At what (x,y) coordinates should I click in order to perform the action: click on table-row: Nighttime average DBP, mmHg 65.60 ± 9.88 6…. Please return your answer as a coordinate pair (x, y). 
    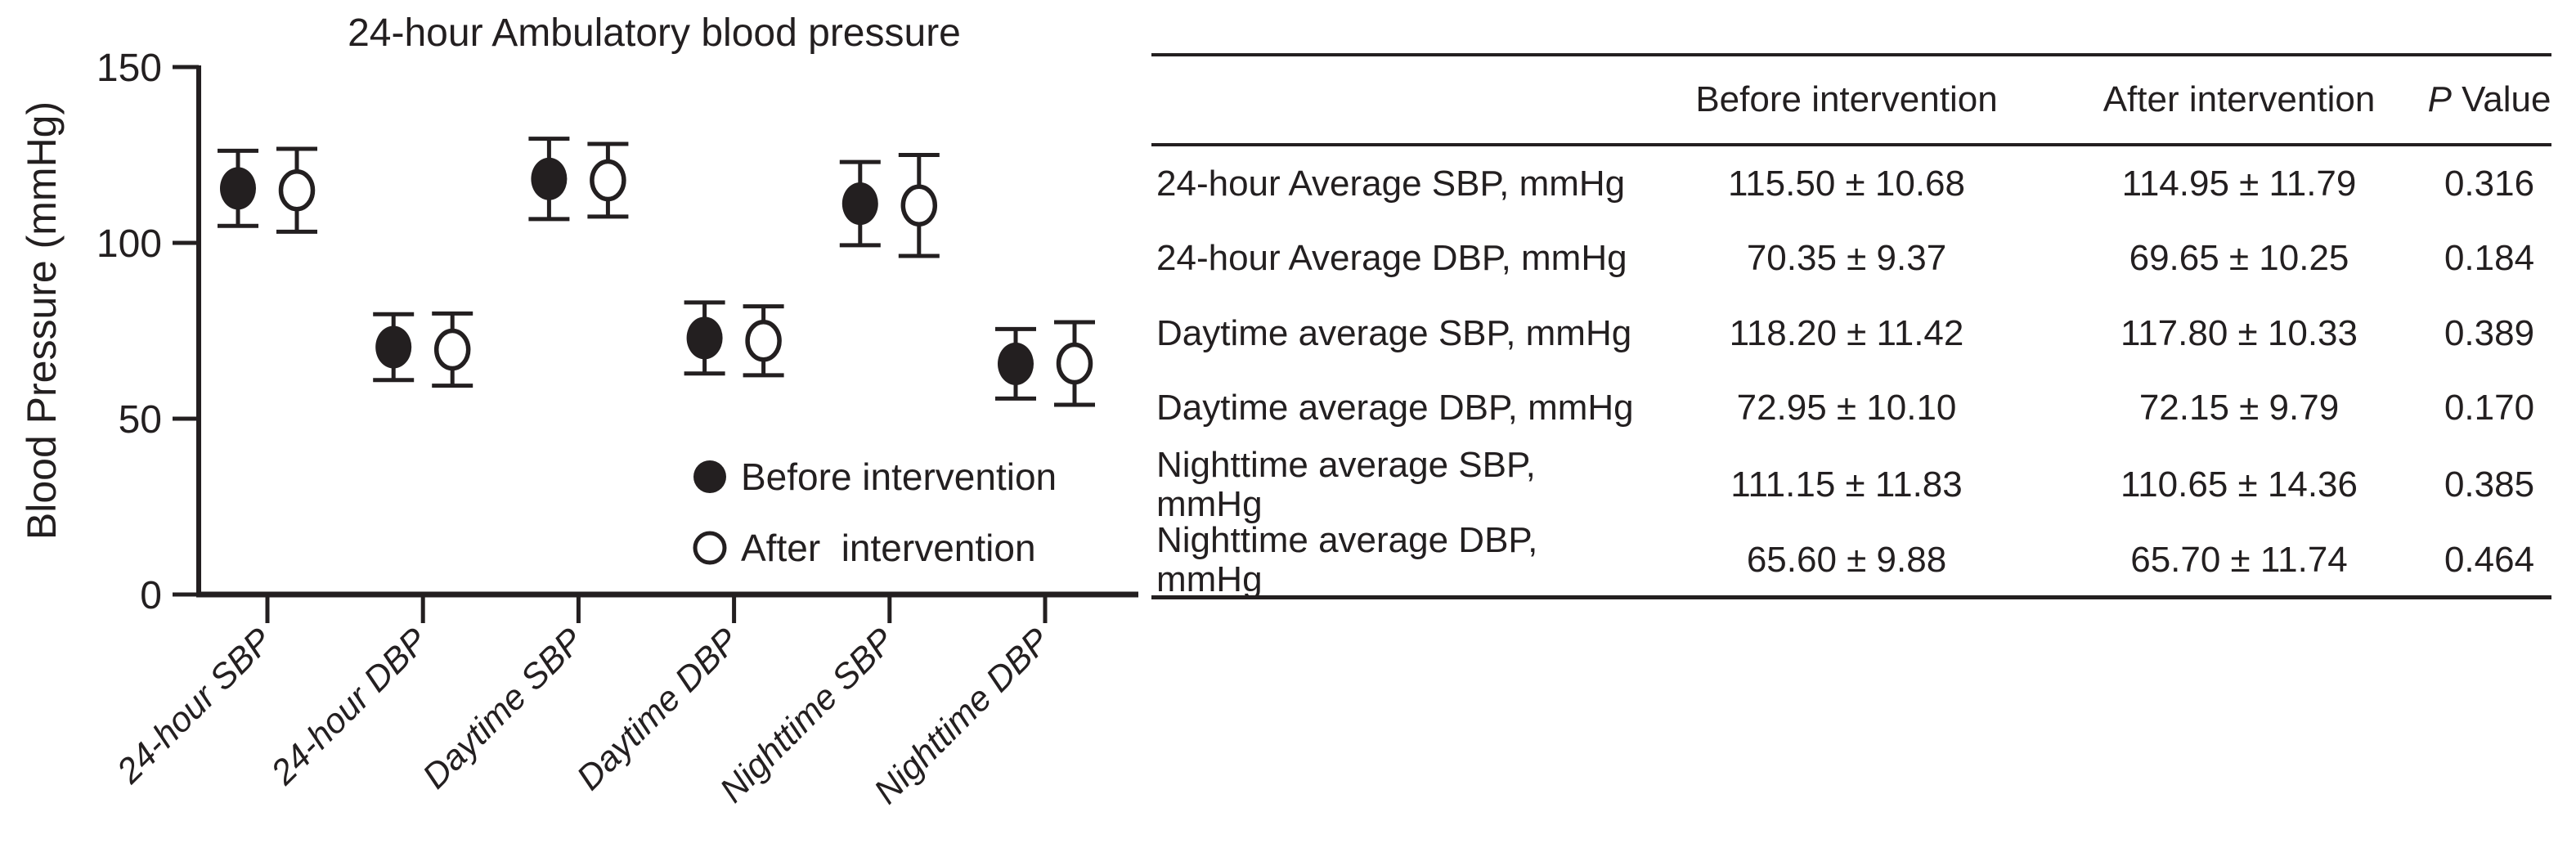
    Looking at the image, I should click on (1851, 559).